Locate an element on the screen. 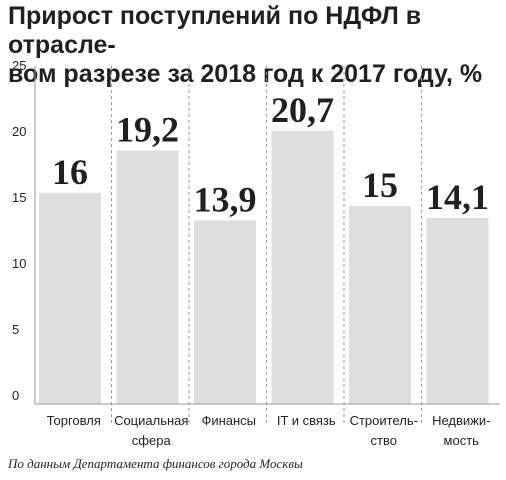 The height and width of the screenshot is (480, 506). data-label: 19,2 is located at coordinates (147, 130).